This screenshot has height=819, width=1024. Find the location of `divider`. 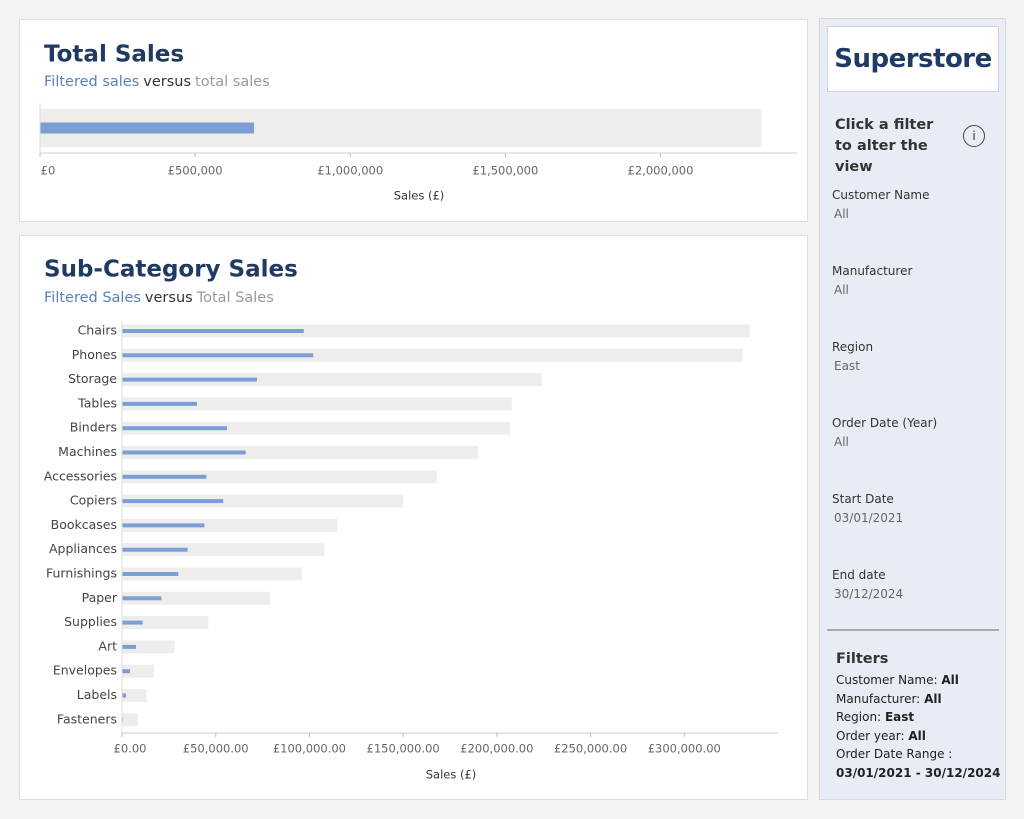

divider is located at coordinates (913, 630).